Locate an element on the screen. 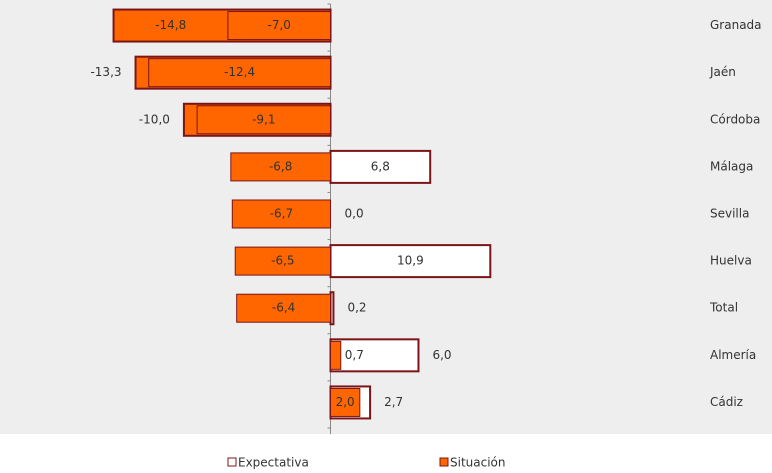 The image size is (772, 473). value-label: 6,0 is located at coordinates (441, 355).